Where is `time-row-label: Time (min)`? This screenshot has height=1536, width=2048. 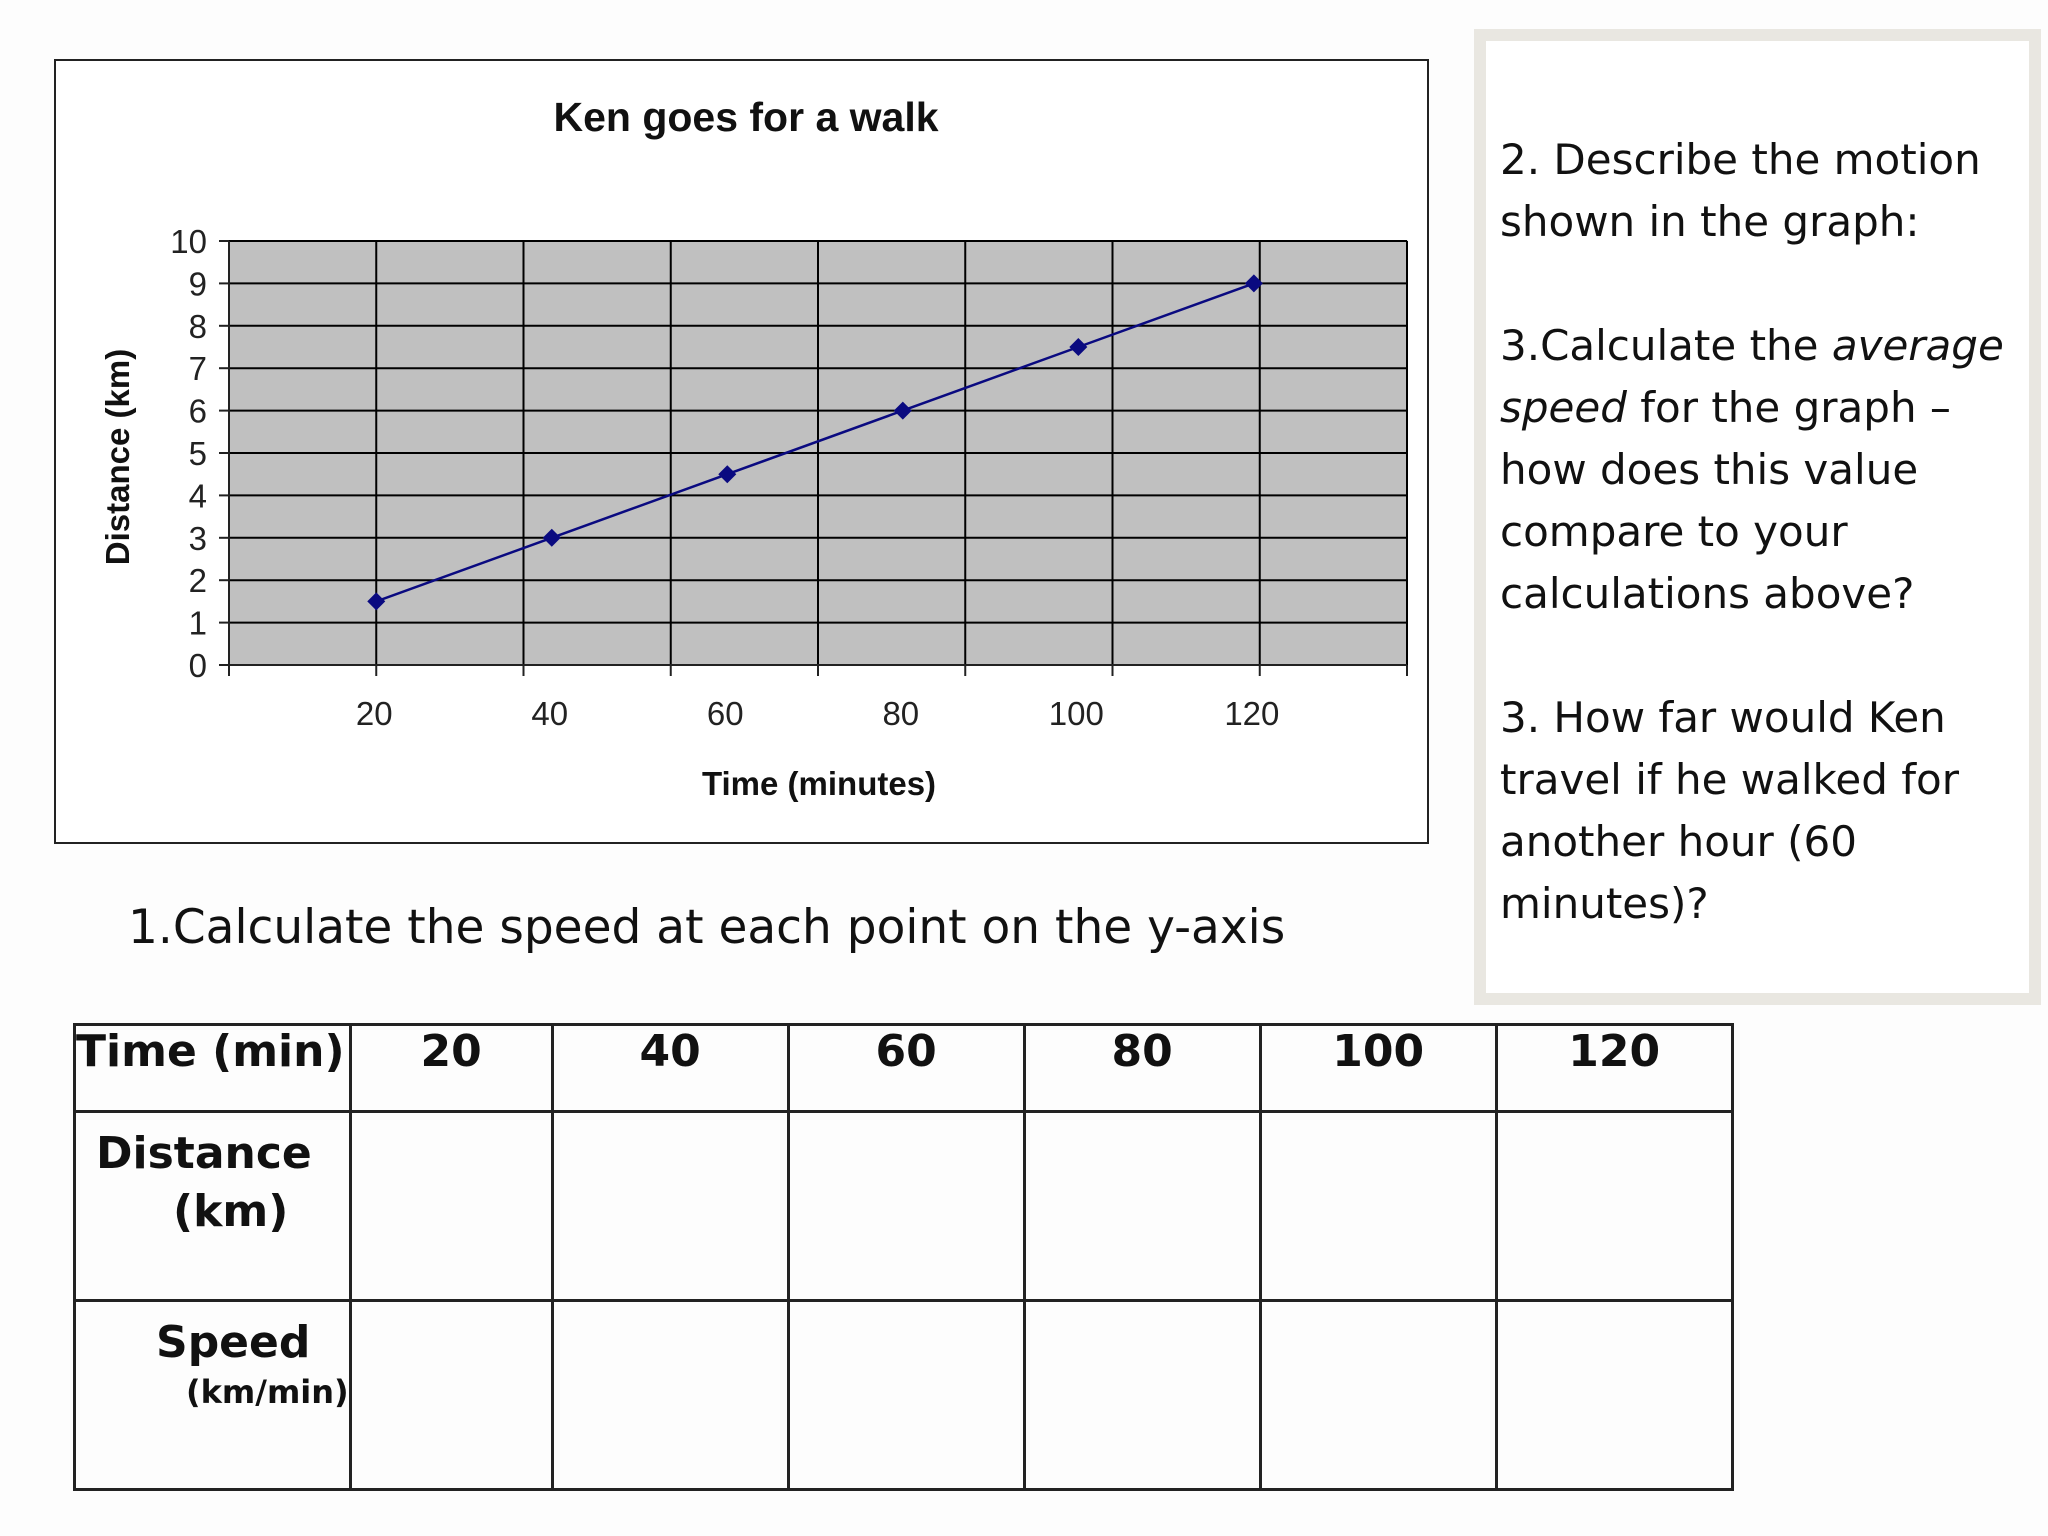 time-row-label: Time (min) is located at coordinates (212, 1068).